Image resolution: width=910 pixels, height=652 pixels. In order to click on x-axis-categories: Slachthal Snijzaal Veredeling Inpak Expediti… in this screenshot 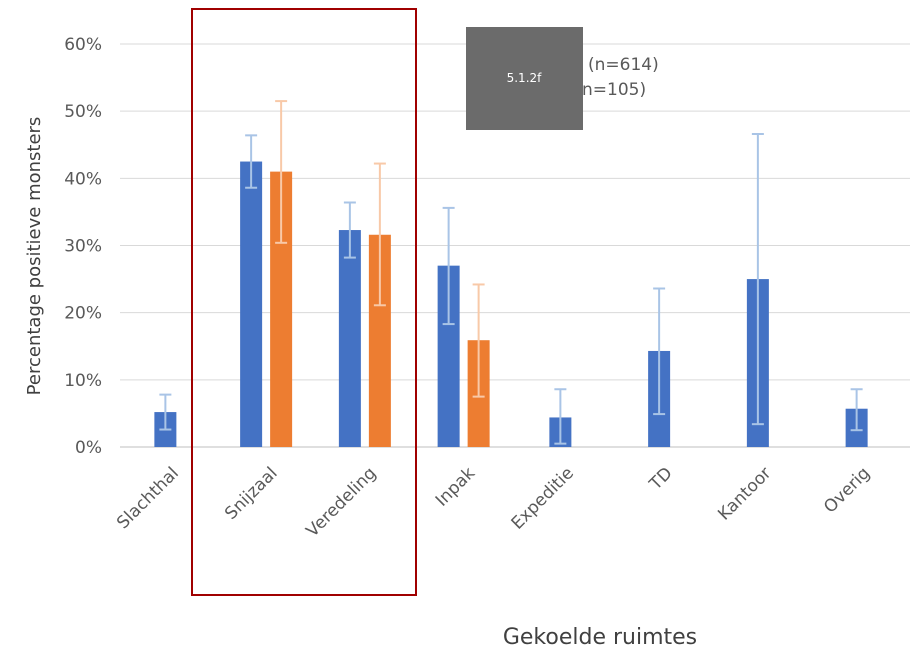, I will do `click(493, 502)`.